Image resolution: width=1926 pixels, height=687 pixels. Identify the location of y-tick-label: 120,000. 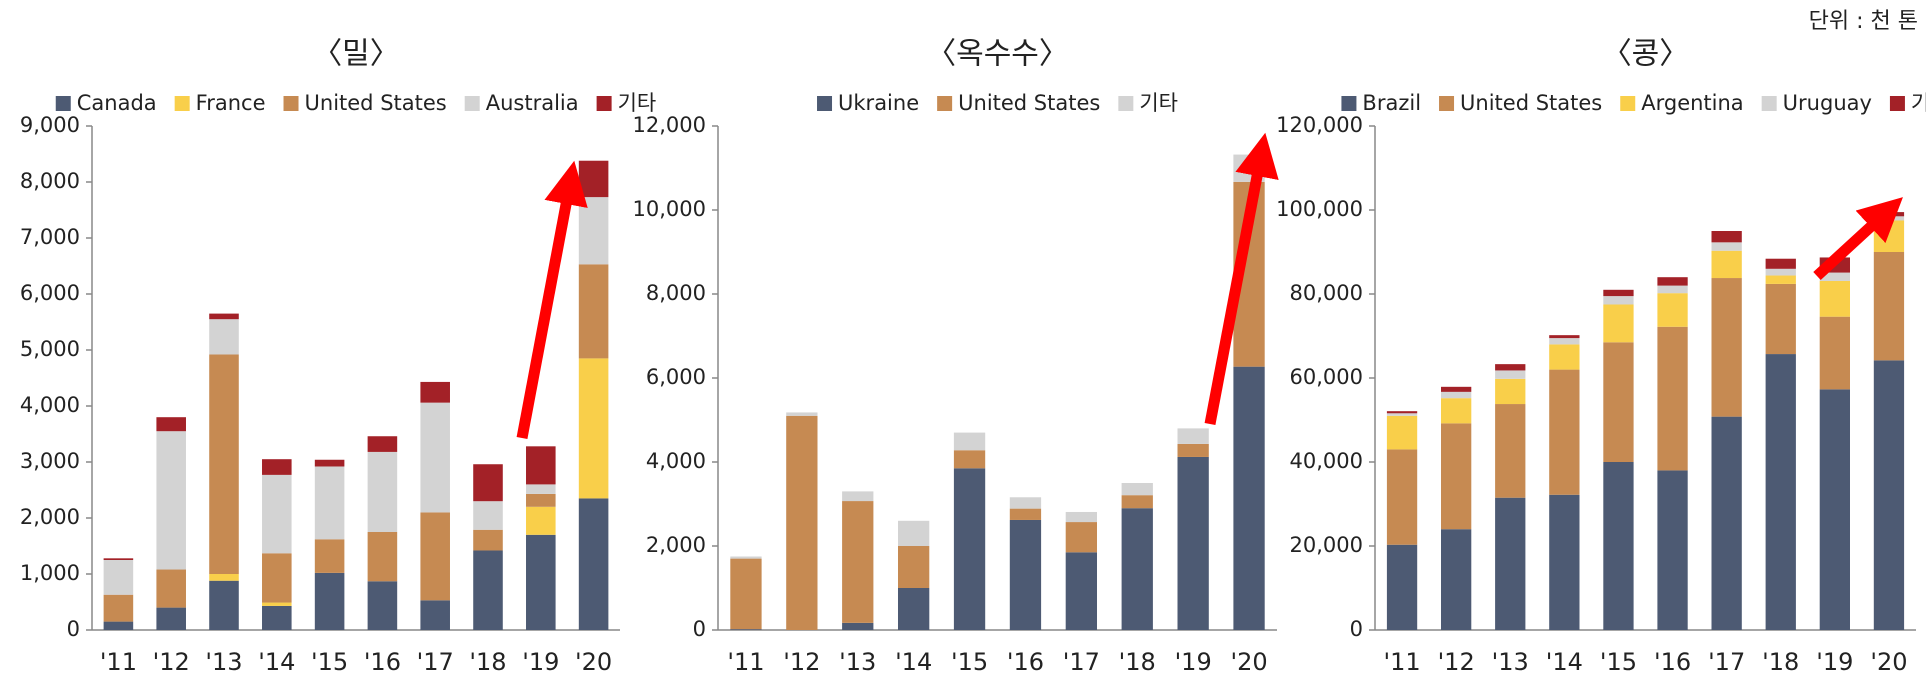
(1319, 125).